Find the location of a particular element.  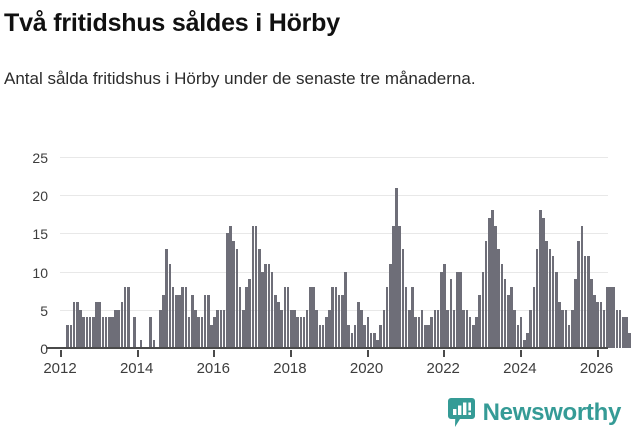

page-title: Två fritidshus såldes i Hörby is located at coordinates (172, 23).